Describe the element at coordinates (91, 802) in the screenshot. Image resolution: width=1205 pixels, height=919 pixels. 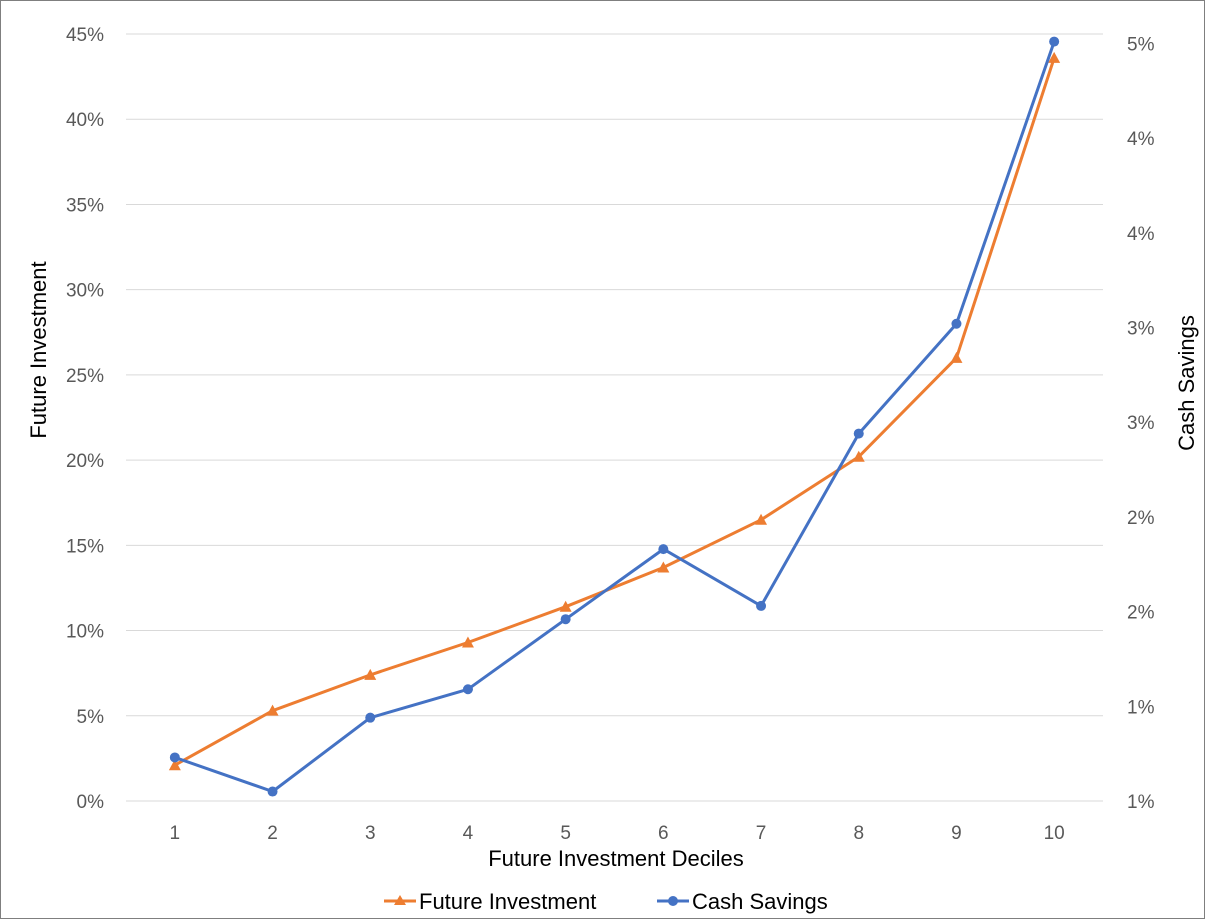
I see `y-tick-label: 0%` at that location.